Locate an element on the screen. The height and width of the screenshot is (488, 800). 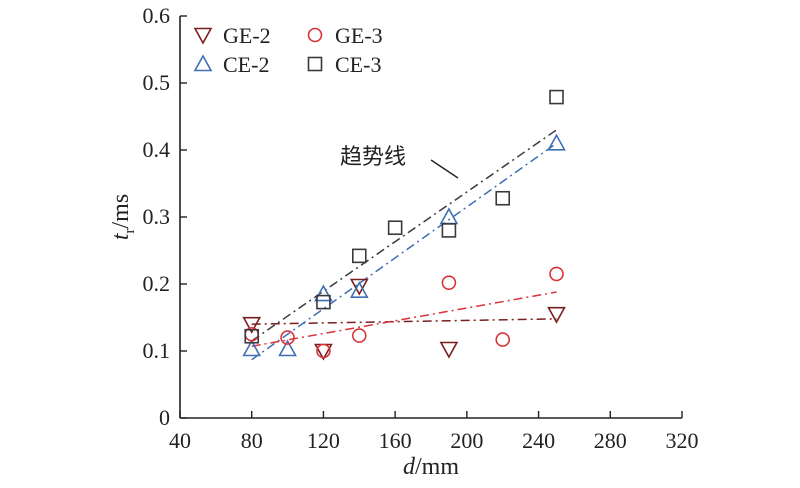
x-tick-label: 320 is located at coordinates (682, 440).